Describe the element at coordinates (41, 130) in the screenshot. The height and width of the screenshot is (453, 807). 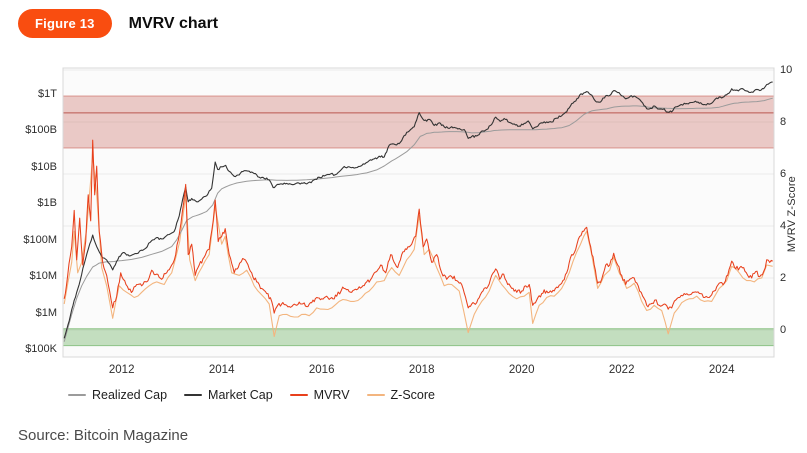
I see `y-axis-left-tick: $100B` at that location.